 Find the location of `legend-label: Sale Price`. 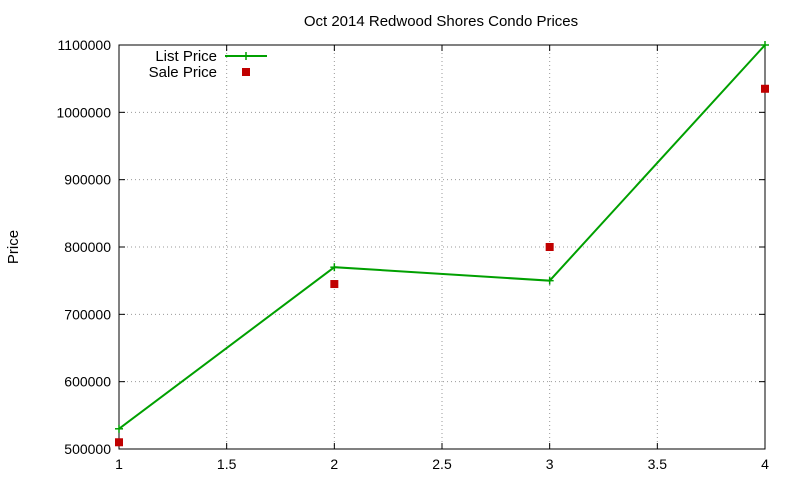

legend-label: Sale Price is located at coordinates (183, 72).